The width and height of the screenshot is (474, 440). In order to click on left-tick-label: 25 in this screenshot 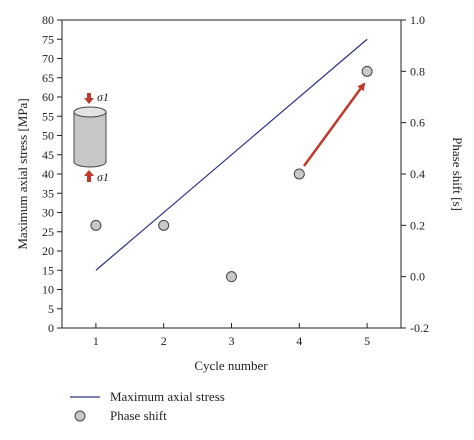, I will do `click(48, 232)`.